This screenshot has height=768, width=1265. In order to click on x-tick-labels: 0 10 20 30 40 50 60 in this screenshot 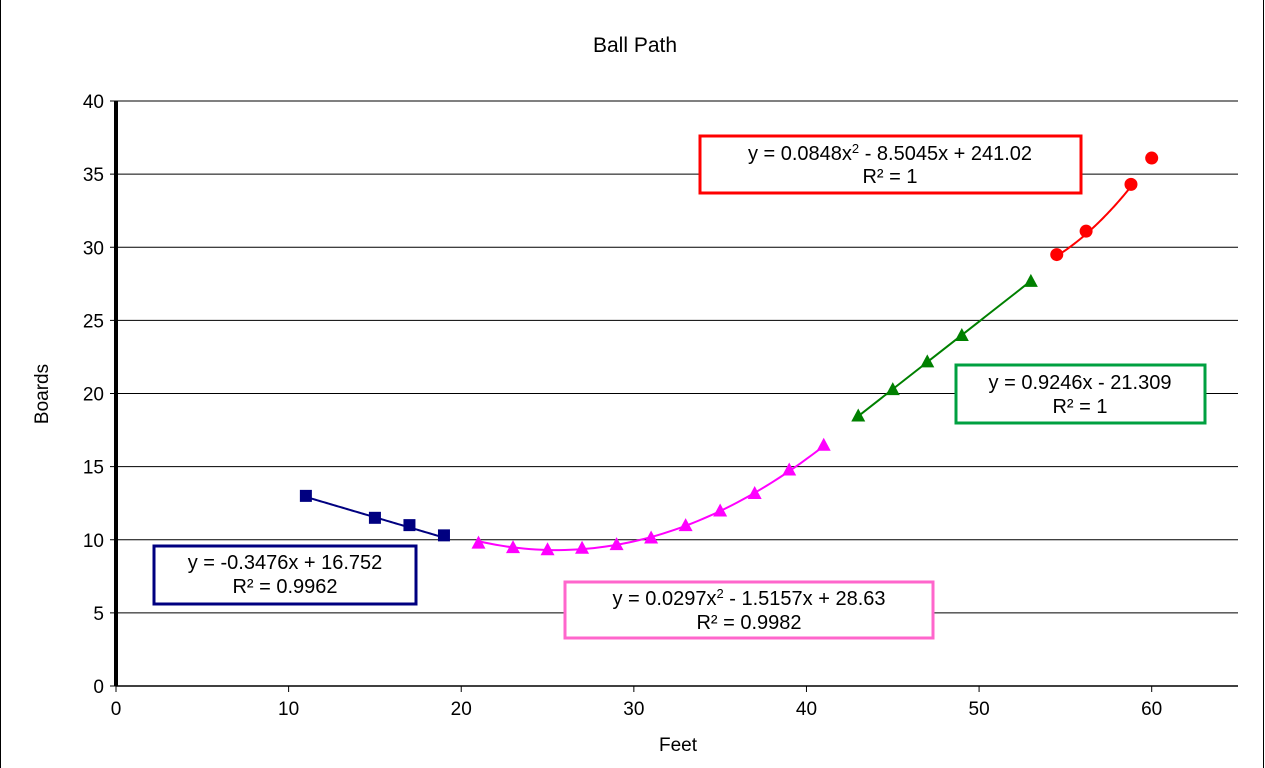, I will do `click(637, 709)`.